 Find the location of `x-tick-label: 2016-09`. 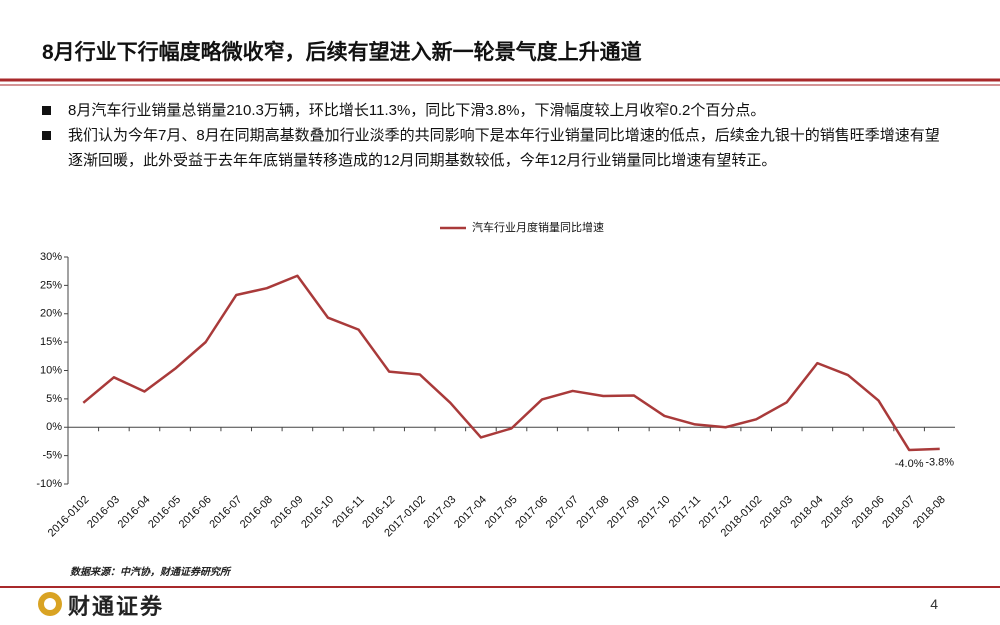

x-tick-label: 2016-09 is located at coordinates (287, 512).